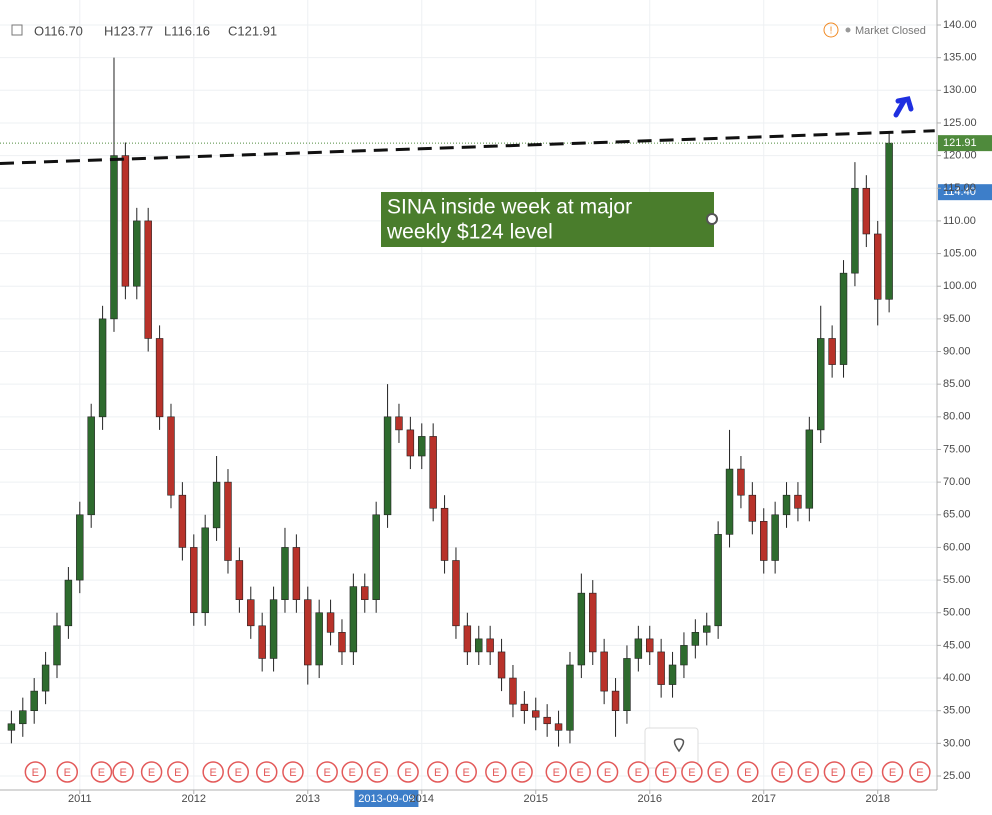 This screenshot has width=992, height=815. Describe the element at coordinates (536, 799) in the screenshot. I see `x-tick-label: 2015` at that location.